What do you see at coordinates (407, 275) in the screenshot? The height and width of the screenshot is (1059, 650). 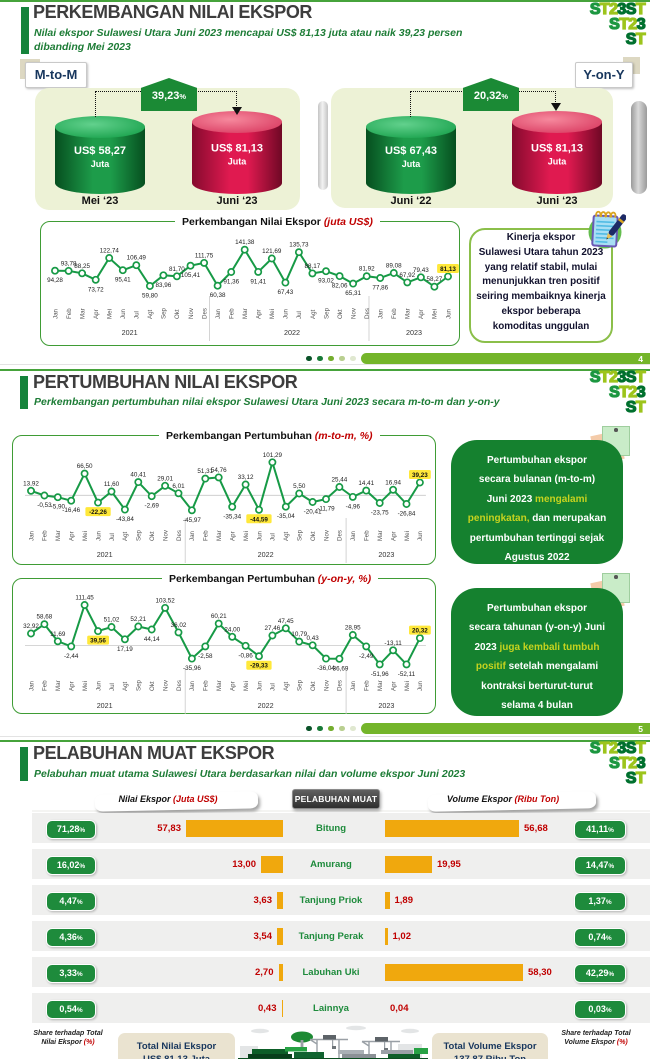 I see `svg-text: 67,92` at bounding box center [407, 275].